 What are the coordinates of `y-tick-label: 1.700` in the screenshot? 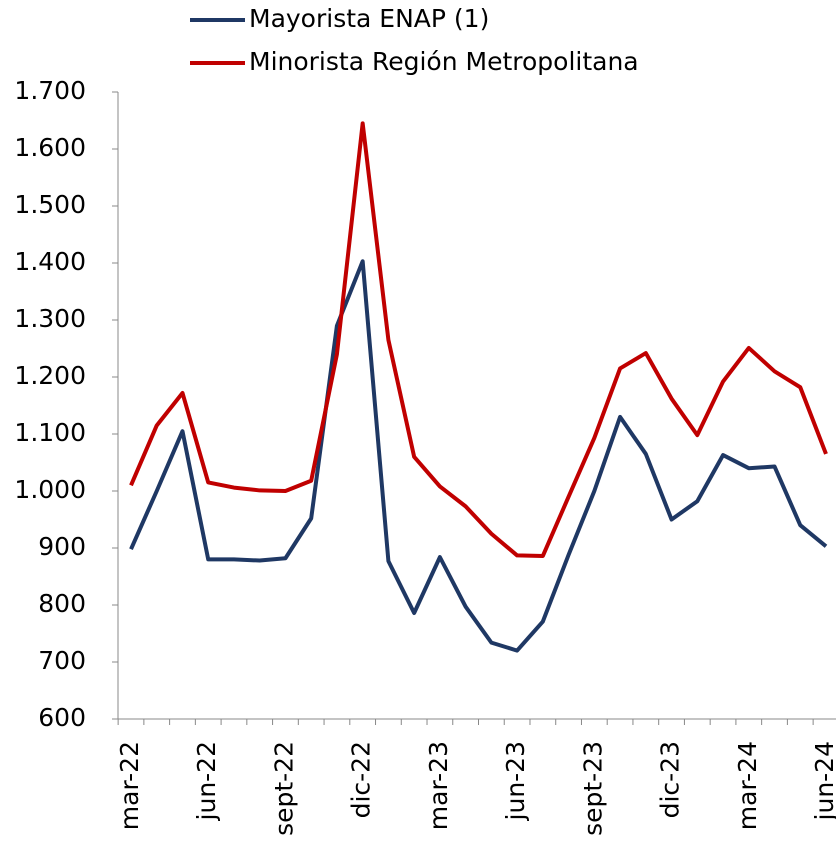 It's located at (50, 90).